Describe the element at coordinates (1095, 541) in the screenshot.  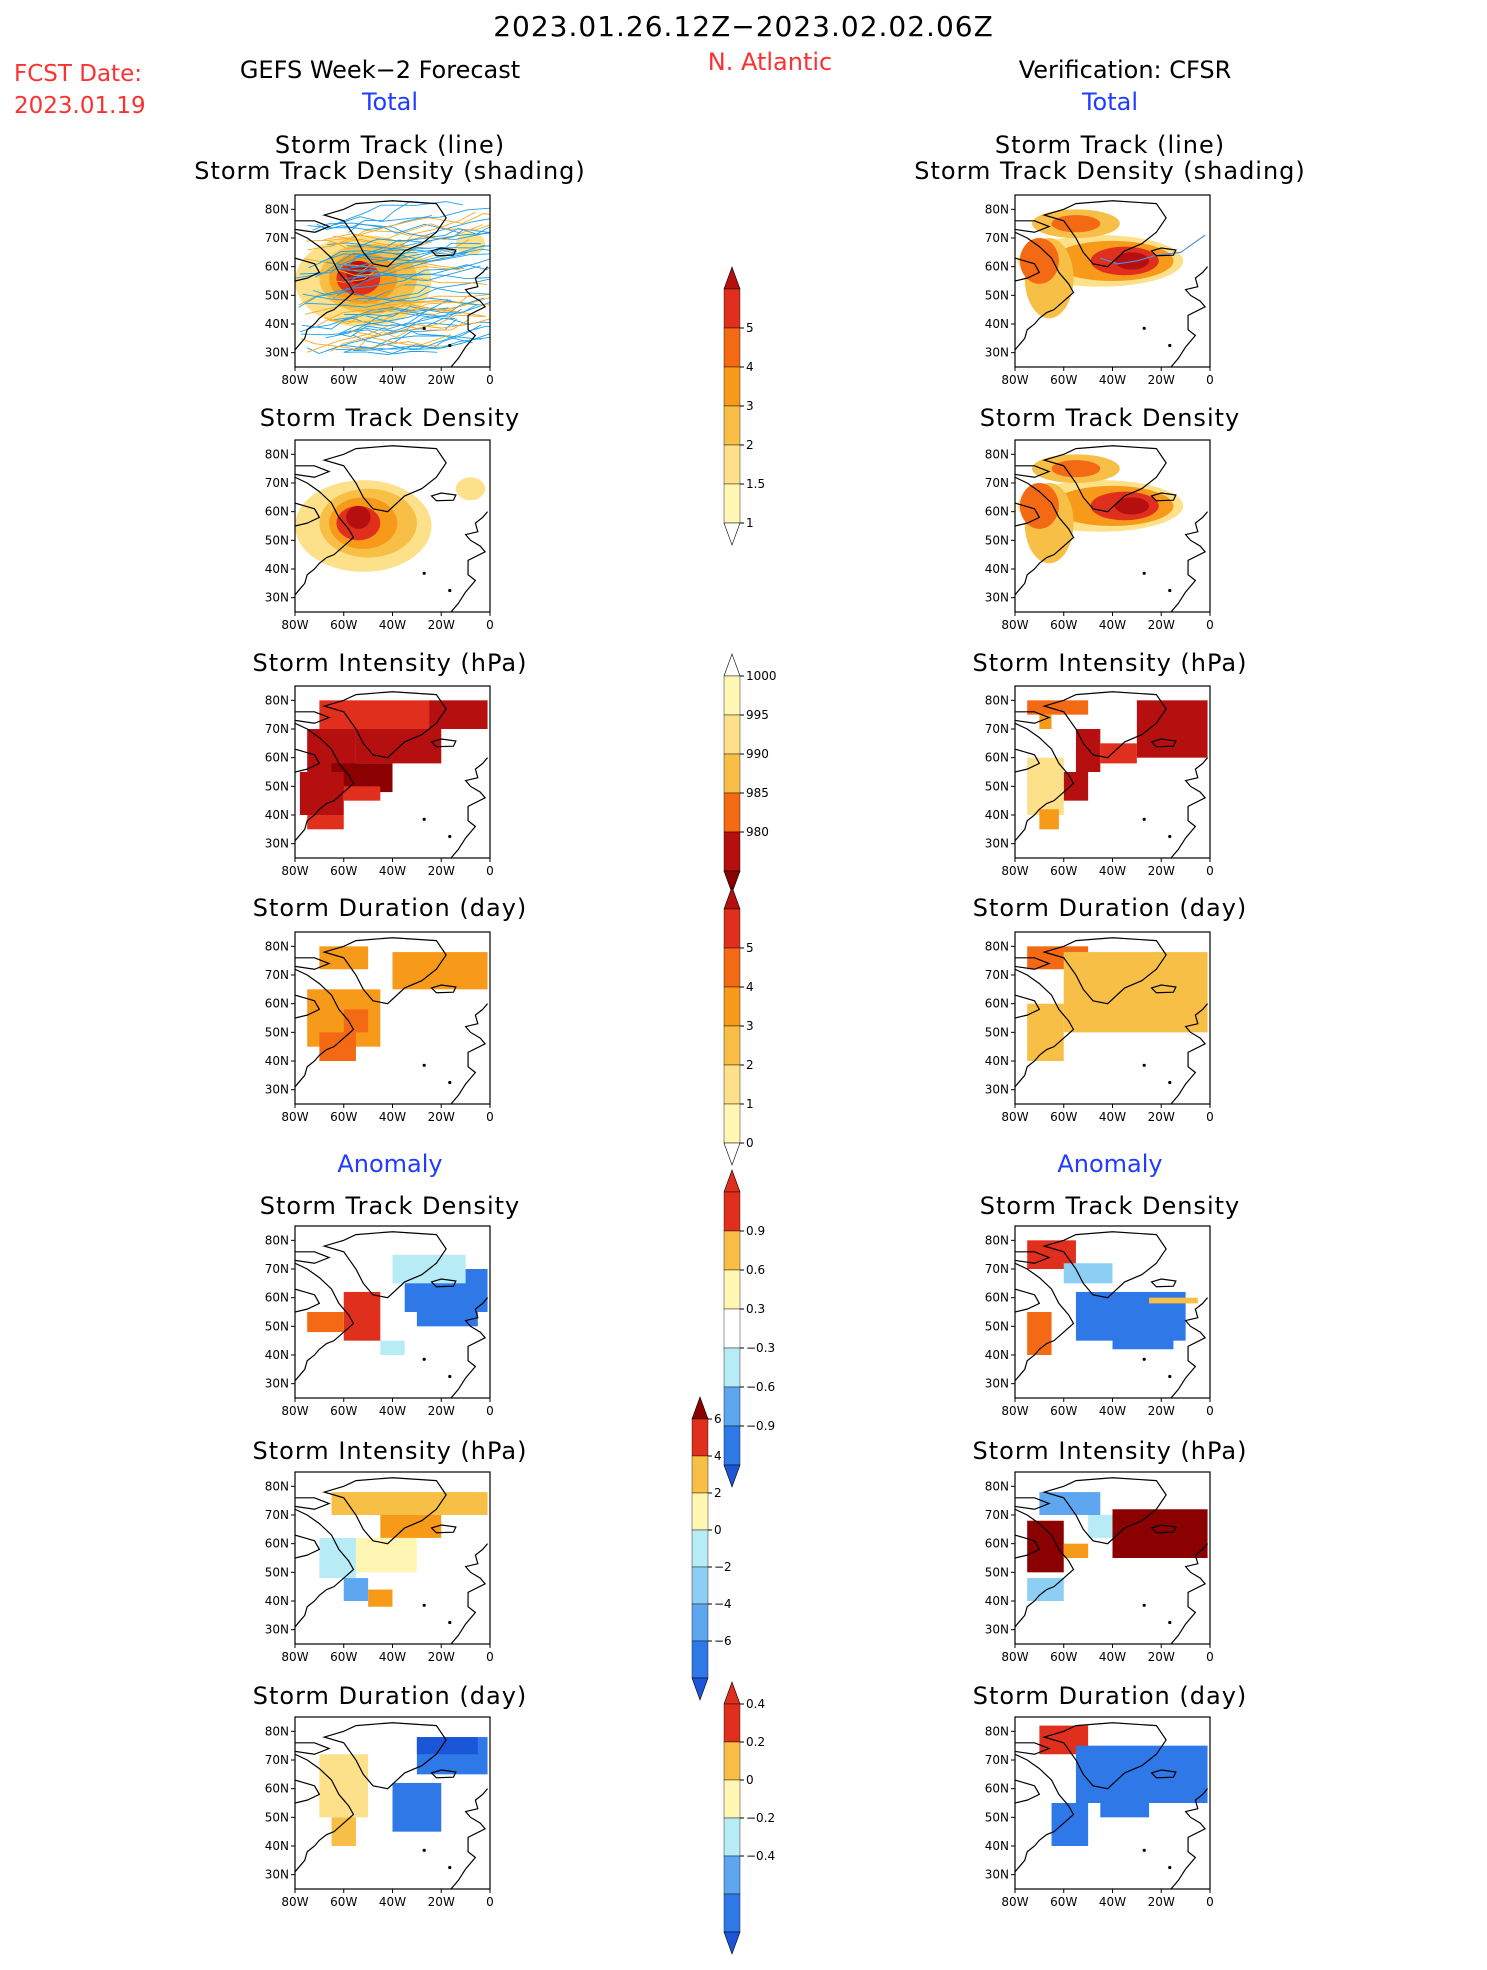
I see `map-cfsr-track-density: 80N 70N 60N 50N 40N 30N 80W 60W 40W 20W 0` at that location.